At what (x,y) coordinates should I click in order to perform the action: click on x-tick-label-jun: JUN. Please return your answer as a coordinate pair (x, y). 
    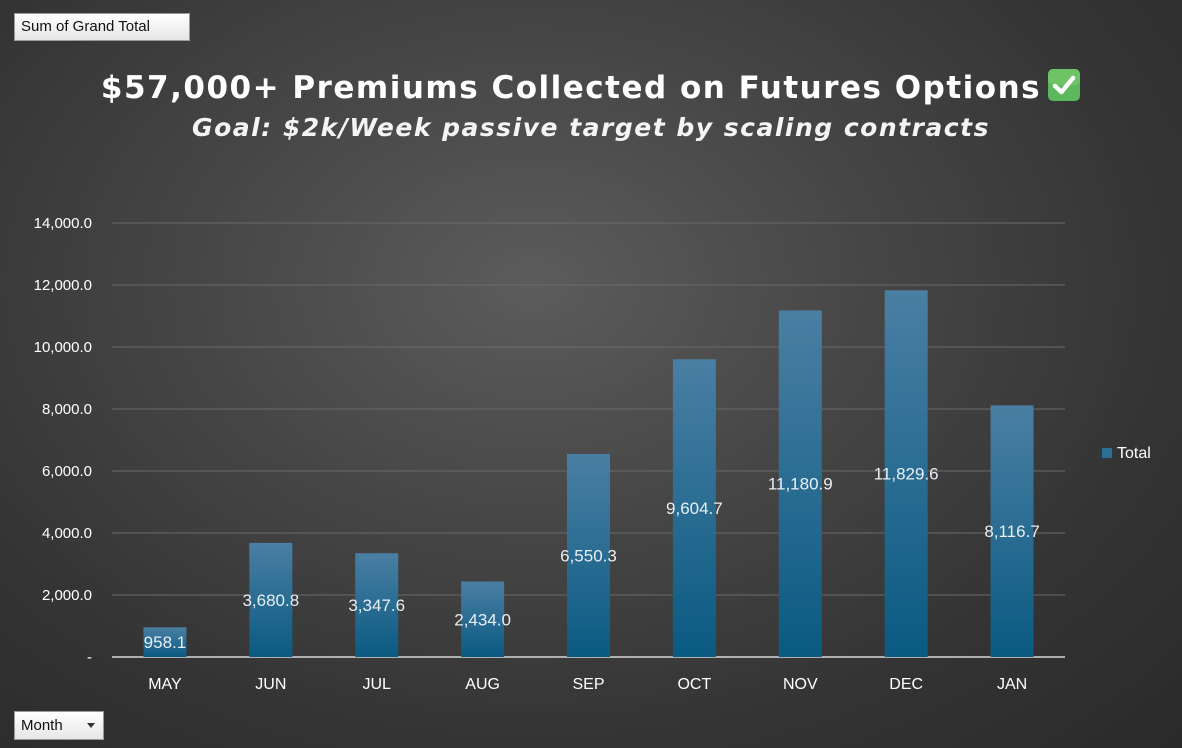
    Looking at the image, I should click on (270, 684).